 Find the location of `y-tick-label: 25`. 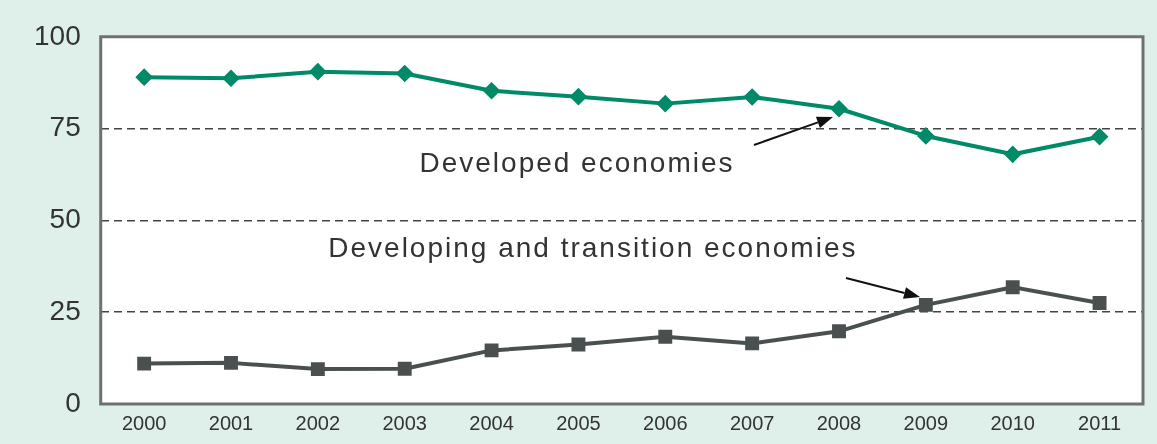

y-tick-label: 25 is located at coordinates (65, 310).